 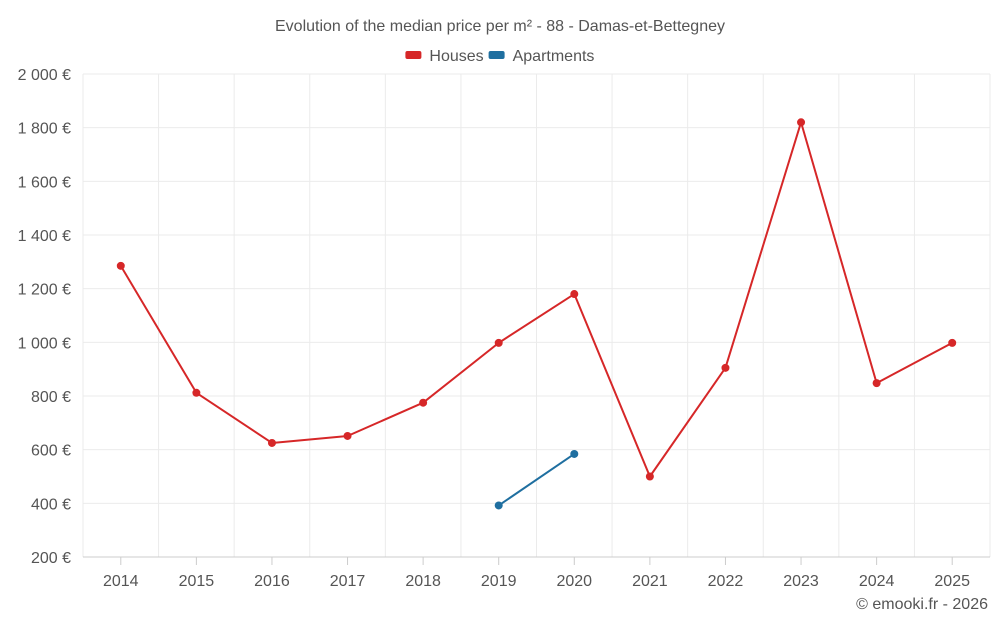 I want to click on x-tick-label: 2015, so click(x=197, y=581).